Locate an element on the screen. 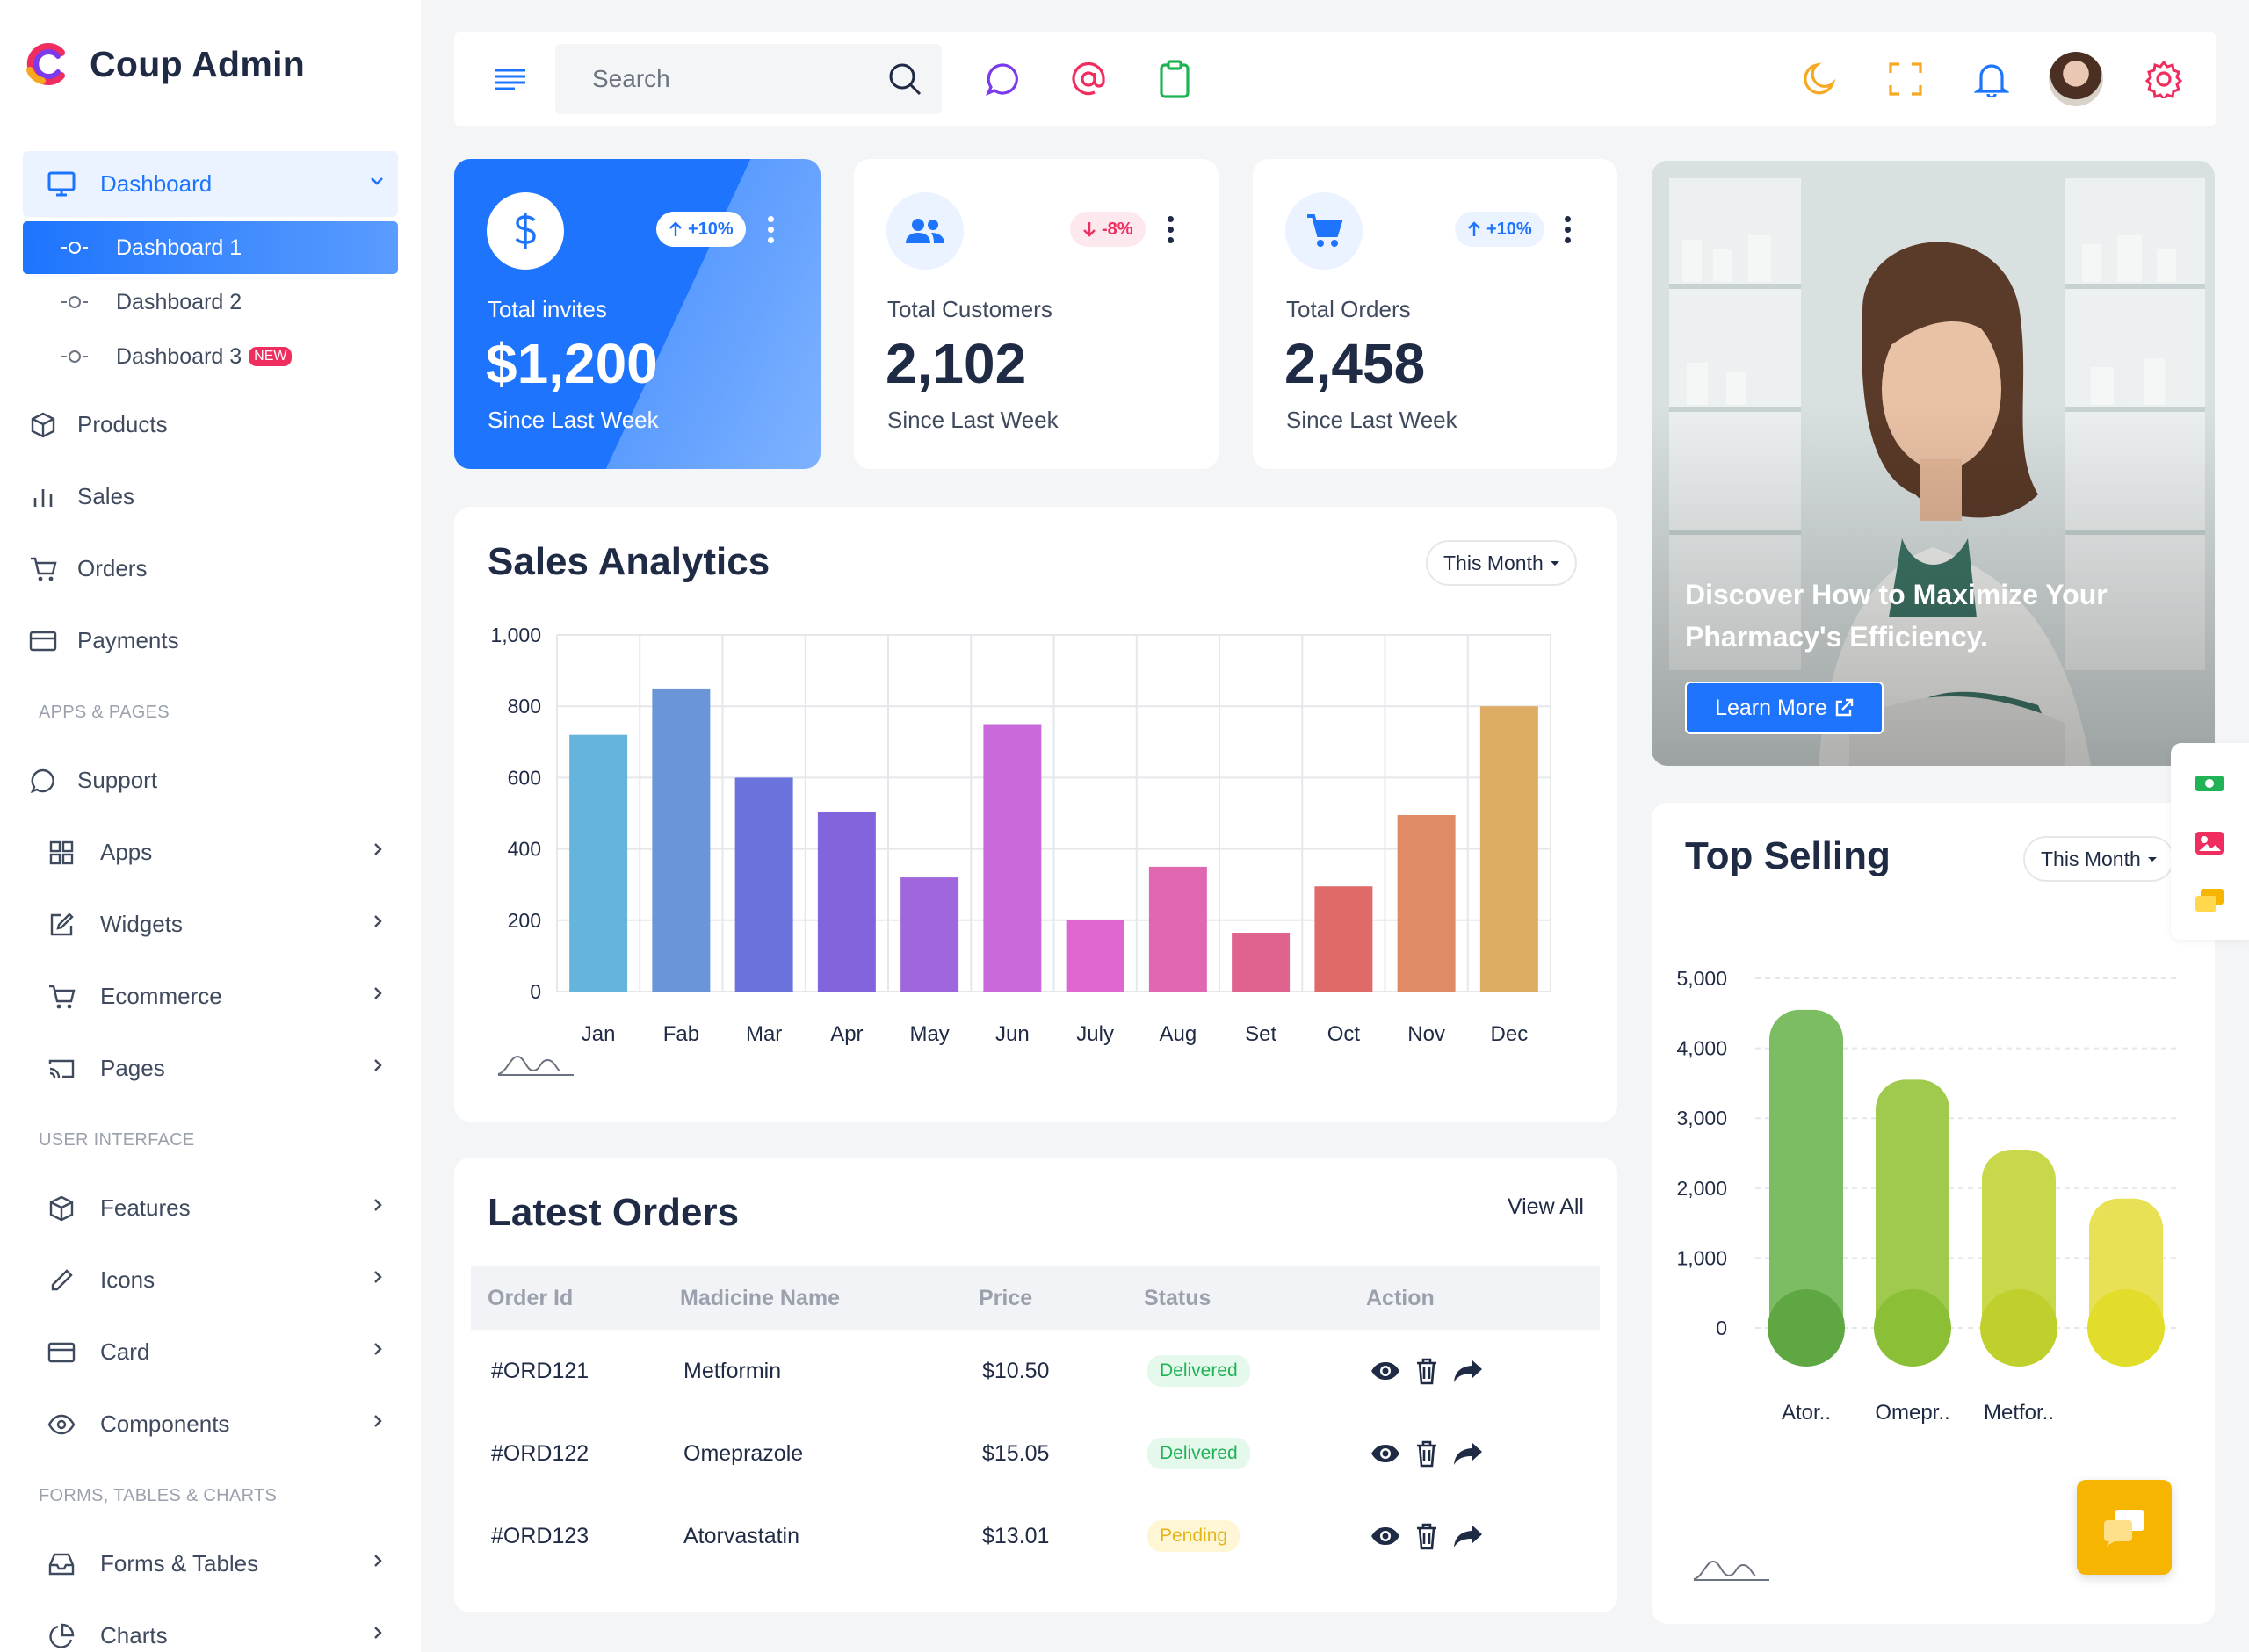 The image size is (2249, 1652). sidebar-item-components: Components is located at coordinates (210, 1424).